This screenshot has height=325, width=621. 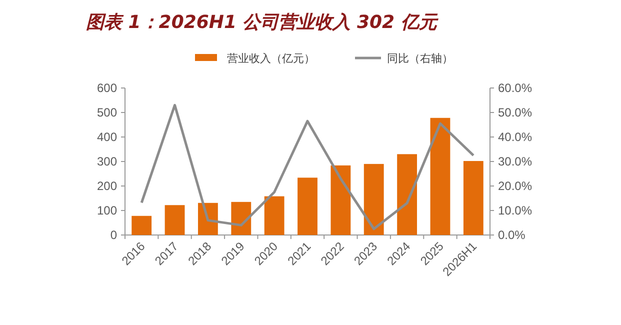 I want to click on y-tick-label: 400, so click(x=107, y=137).